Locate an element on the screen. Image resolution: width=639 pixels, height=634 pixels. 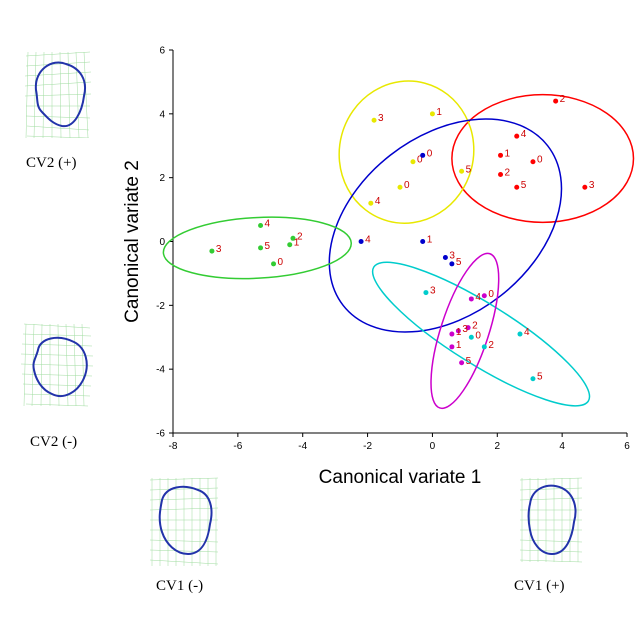
x-tick-label: 0 is located at coordinates (433, 446).